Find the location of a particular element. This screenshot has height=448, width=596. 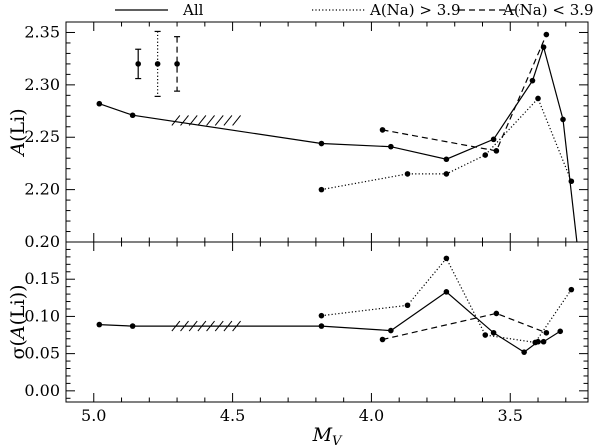

x-tick-label: 5.0 is located at coordinates (93, 415).